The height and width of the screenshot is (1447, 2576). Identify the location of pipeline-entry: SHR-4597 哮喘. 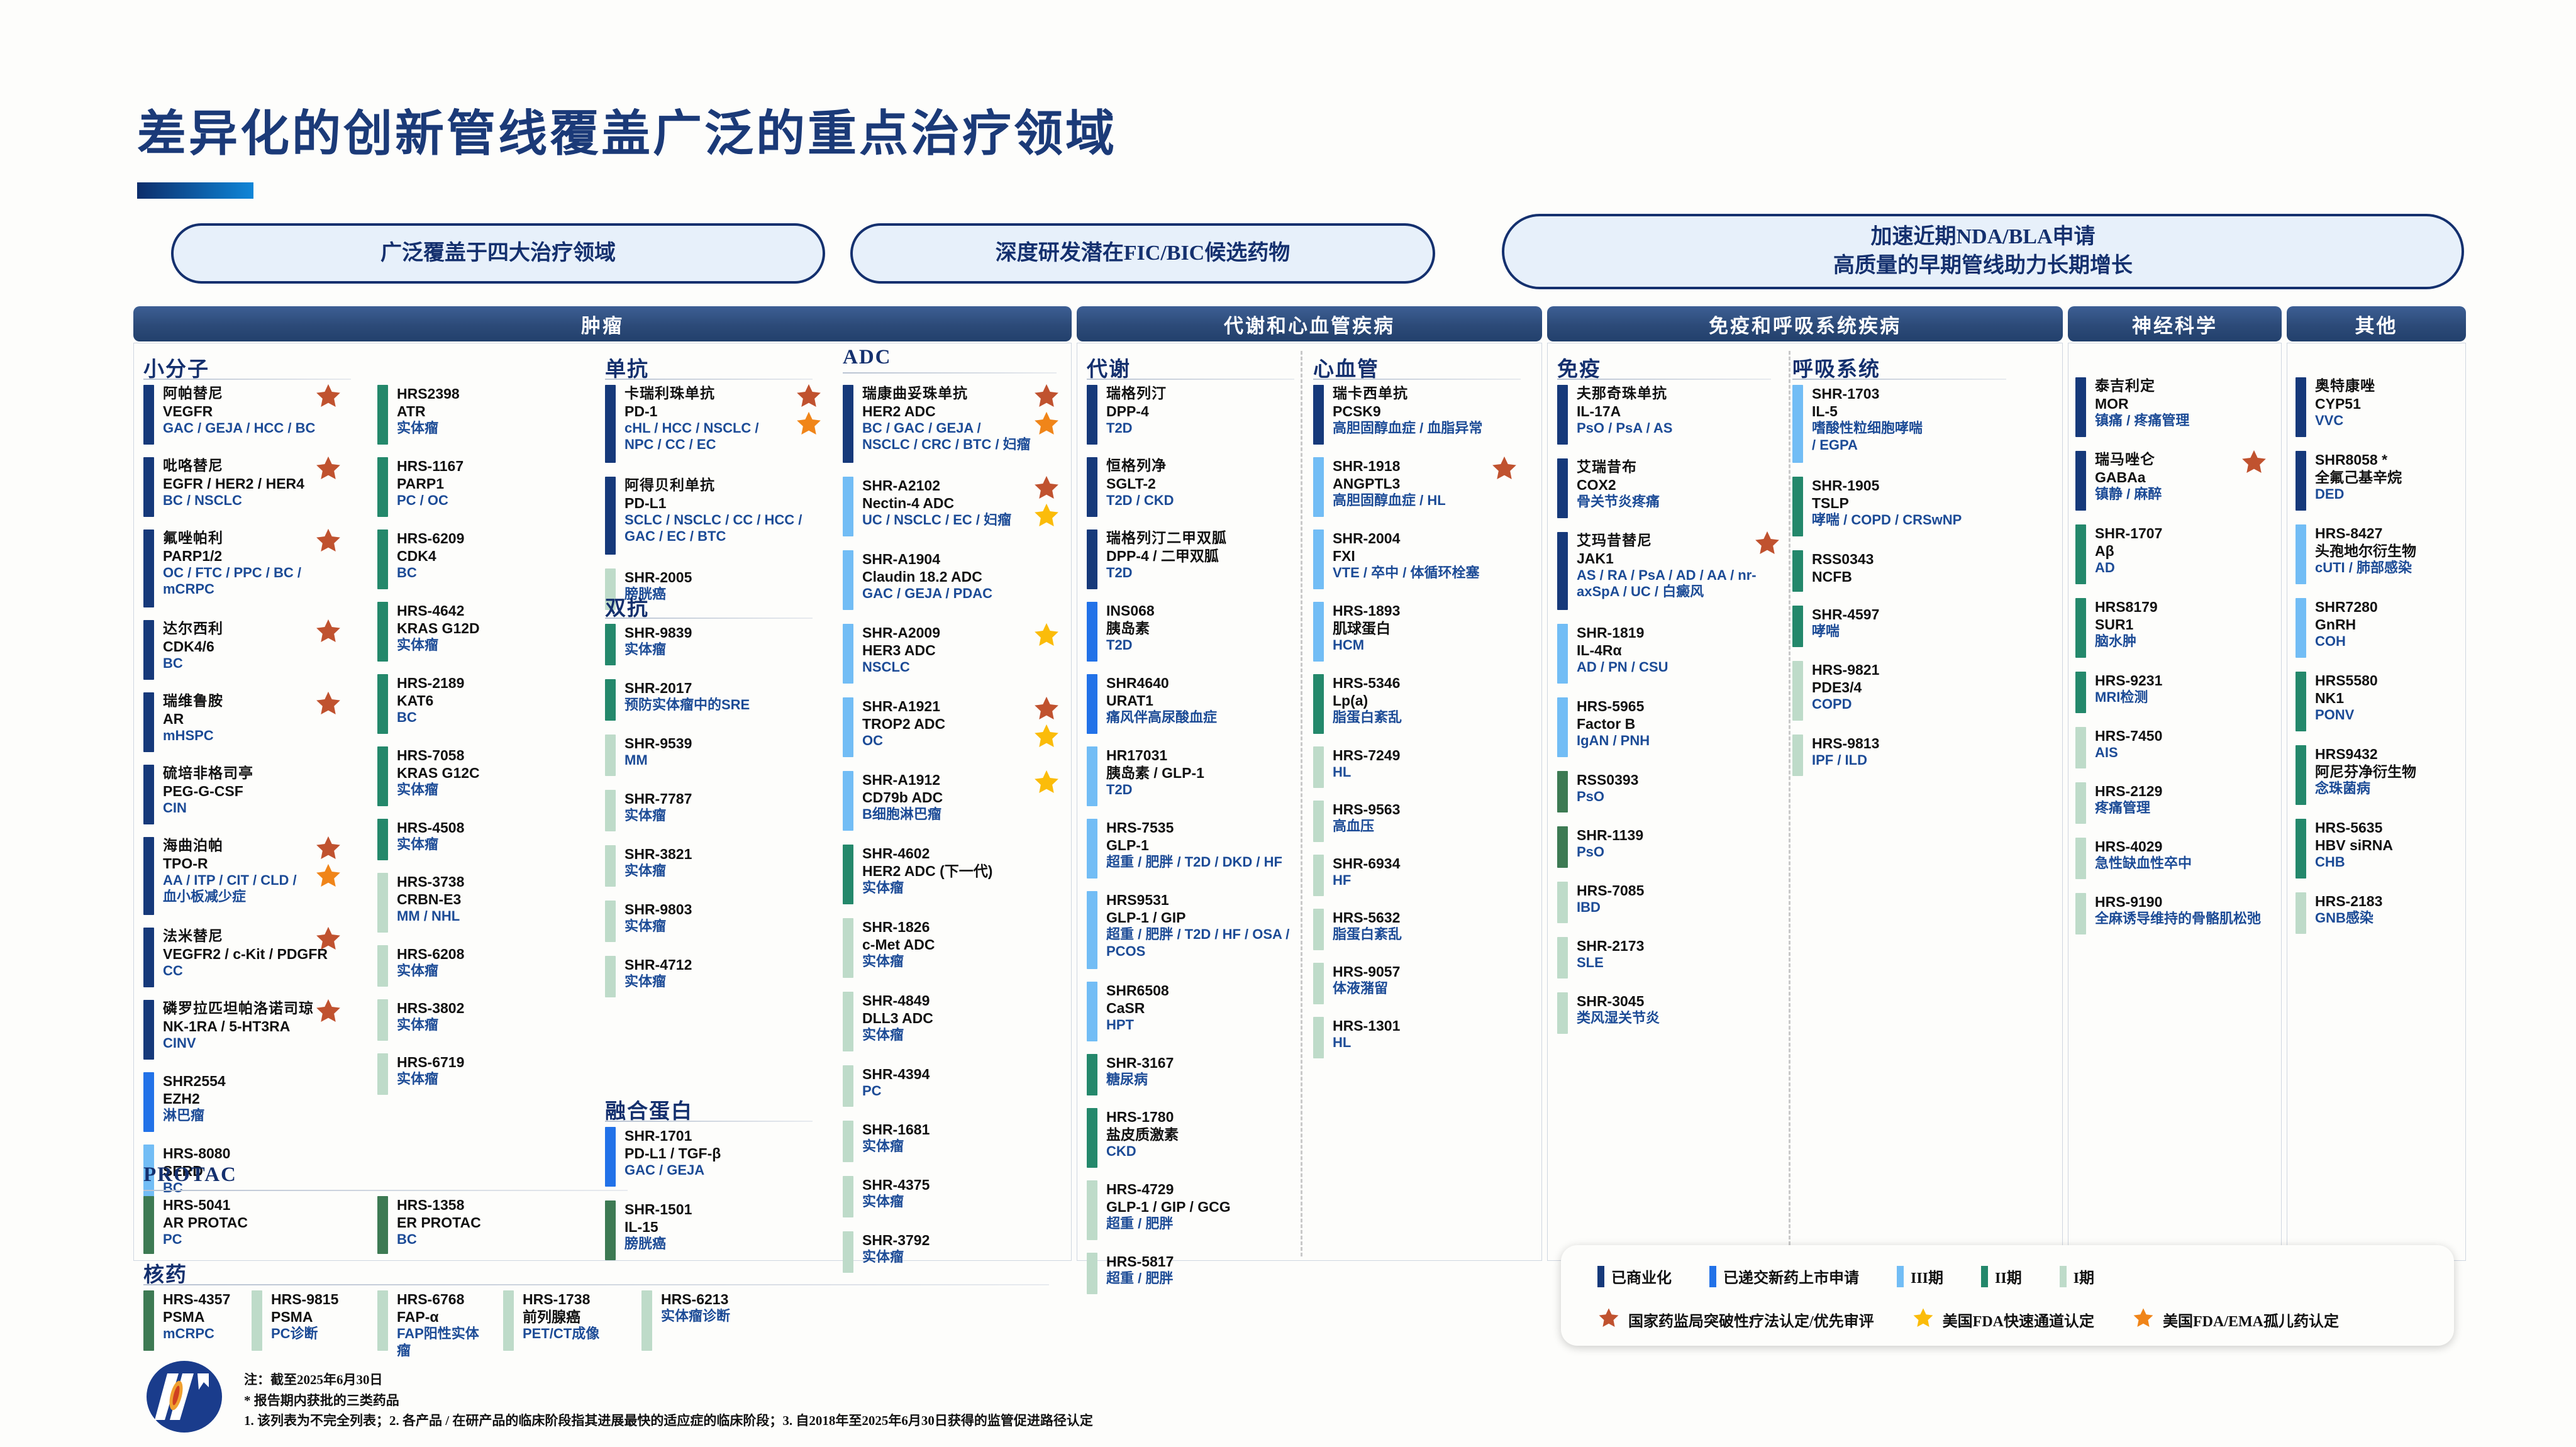
(1908, 626).